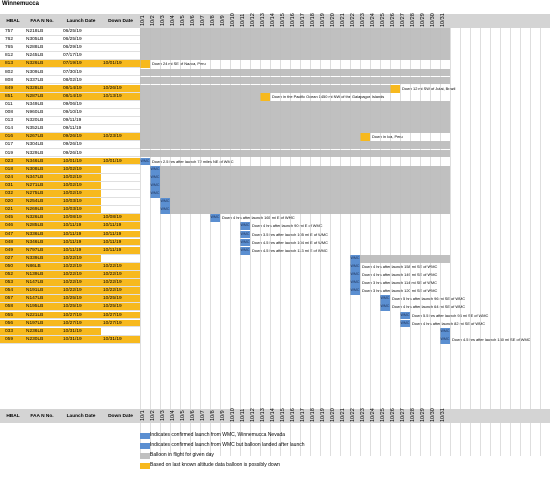  Describe the element at coordinates (183, 21) in the screenshot. I see `date-header-5: 10/5` at that location.